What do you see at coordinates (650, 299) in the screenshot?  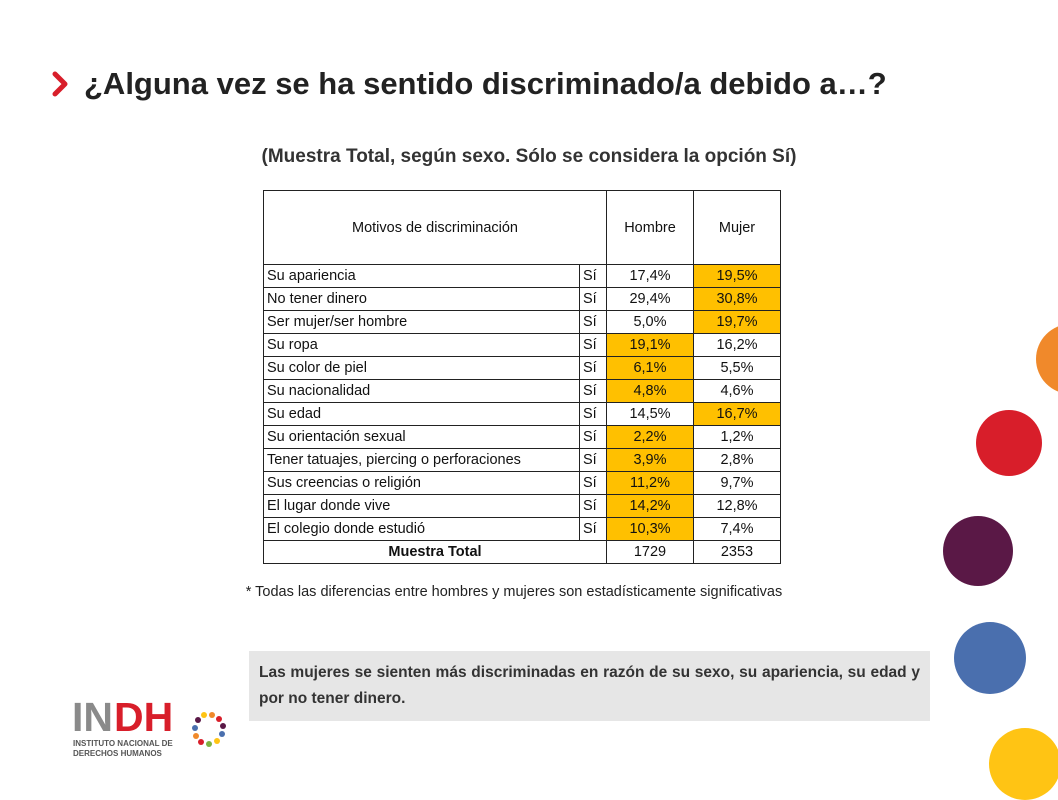 I see `cell-hombre: 29,4%` at bounding box center [650, 299].